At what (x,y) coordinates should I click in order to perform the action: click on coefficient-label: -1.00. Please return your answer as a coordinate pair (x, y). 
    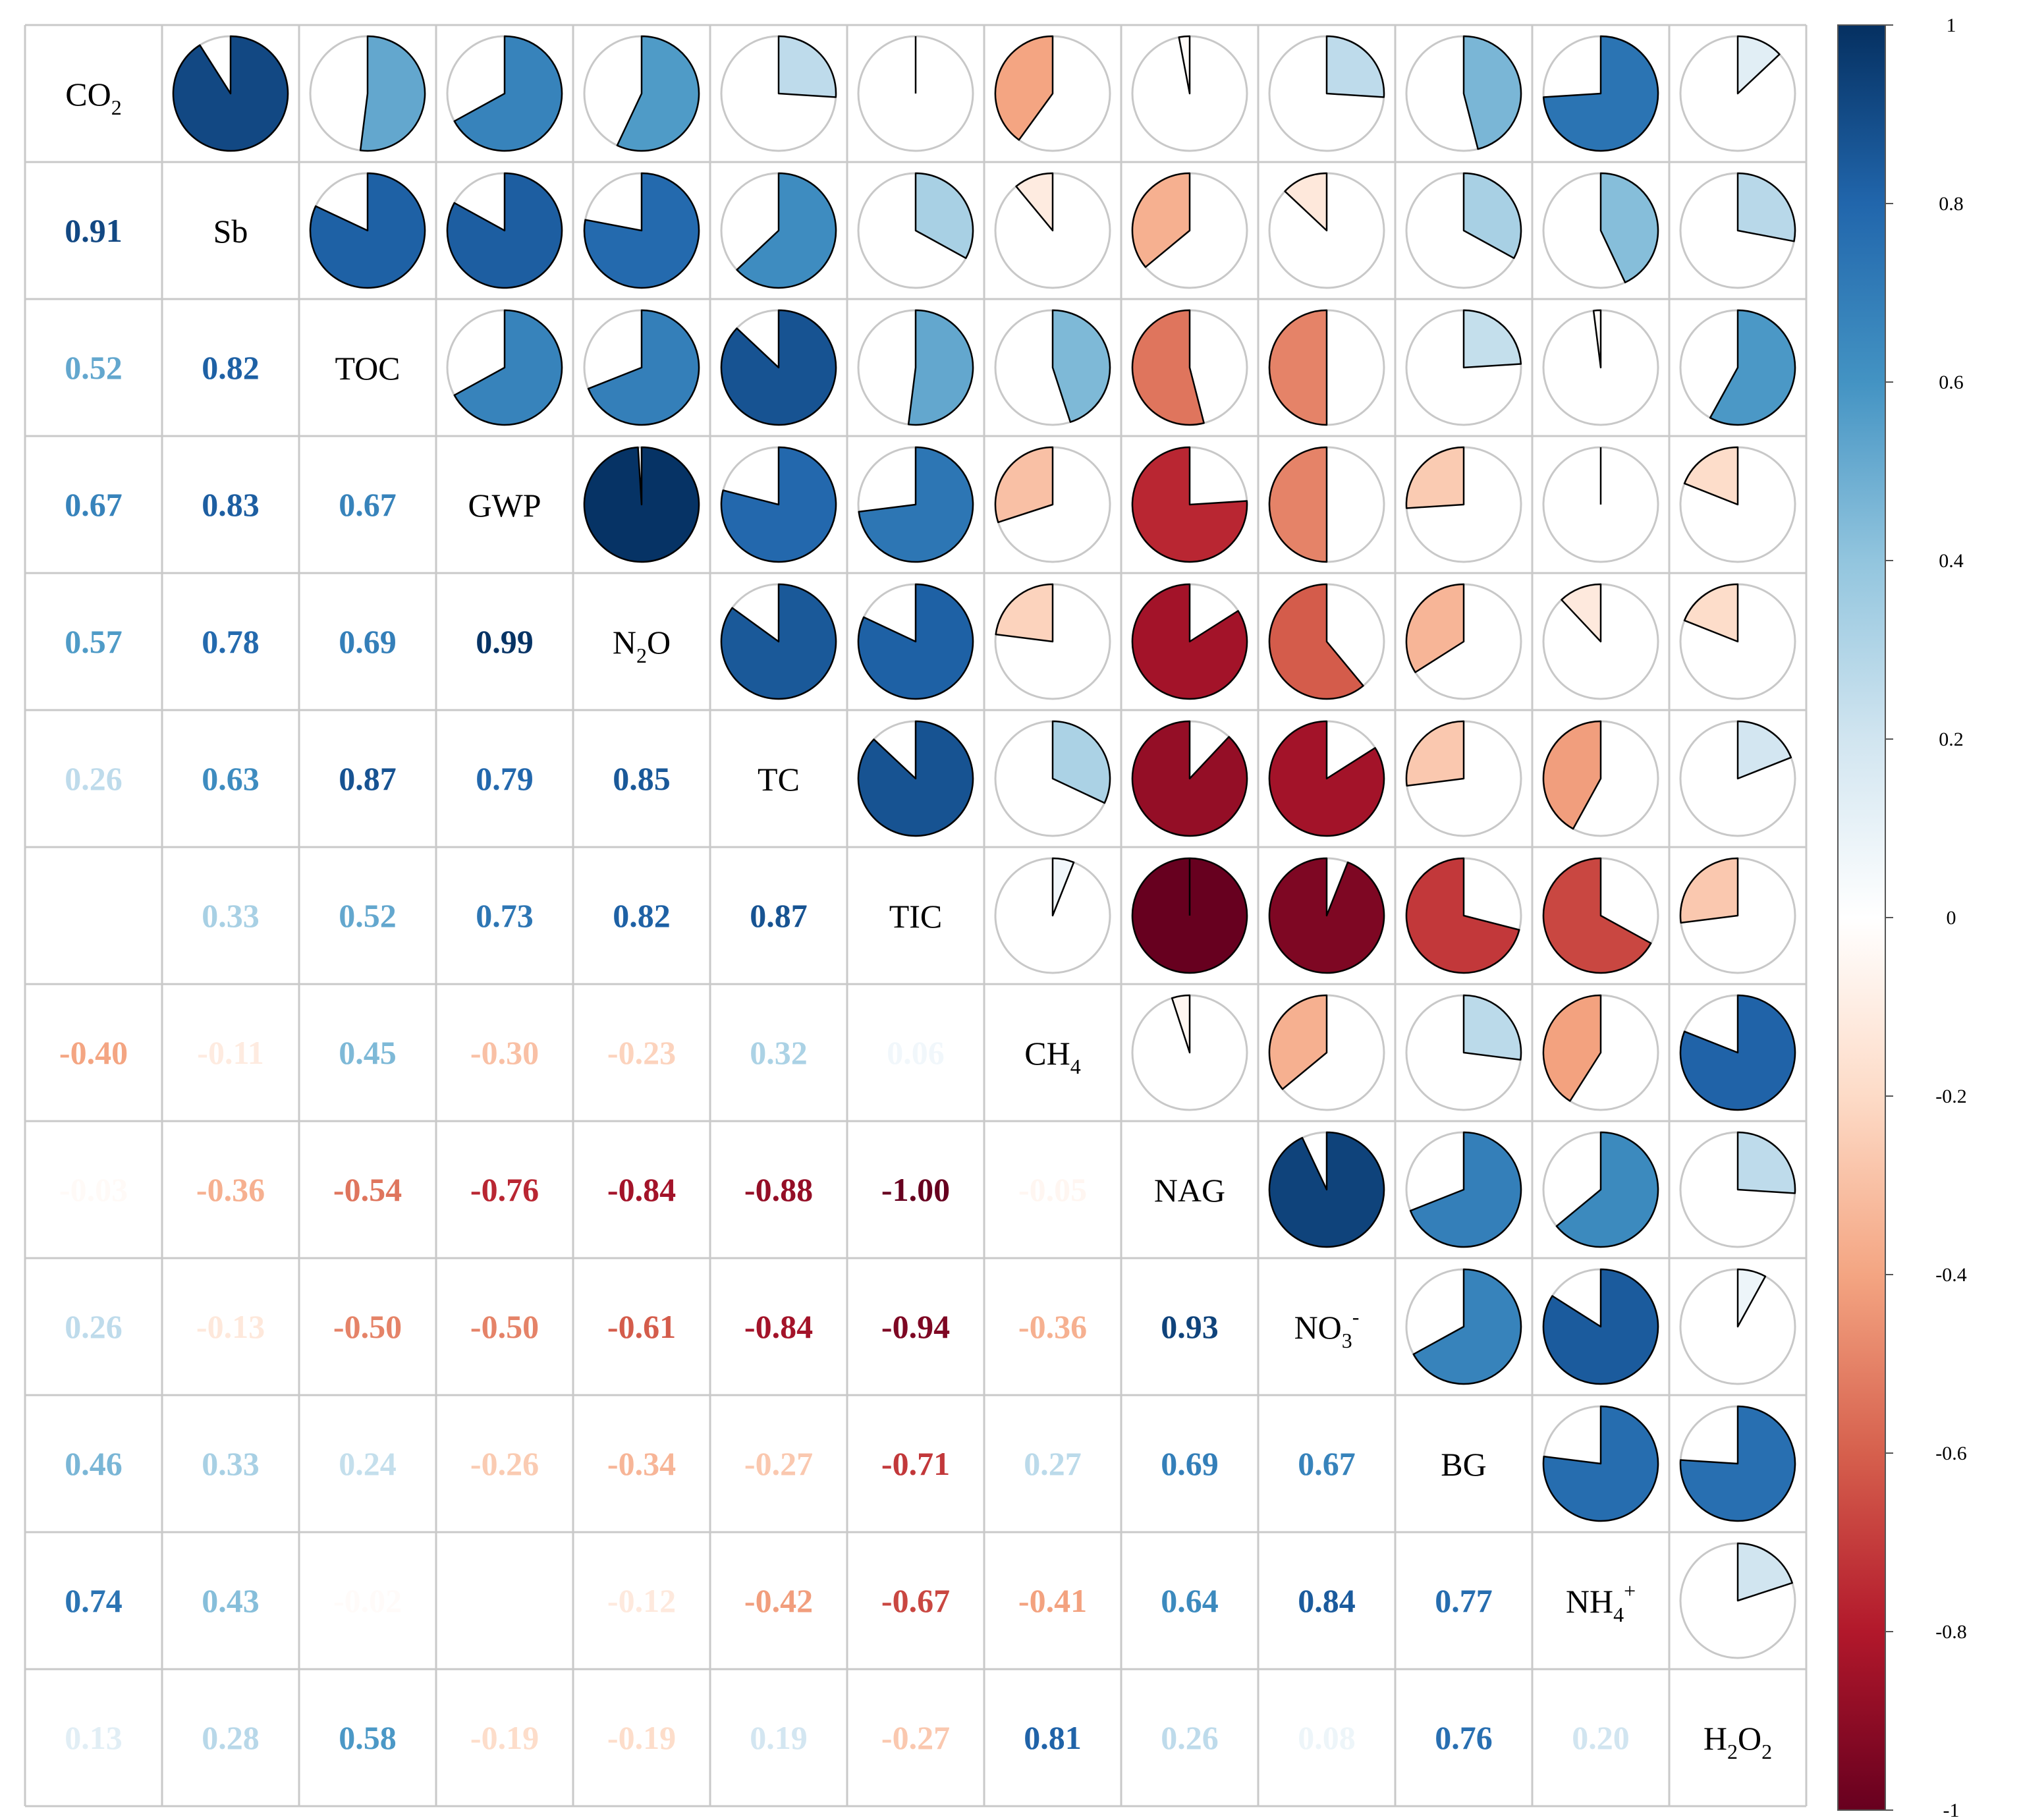
    Looking at the image, I should click on (916, 1189).